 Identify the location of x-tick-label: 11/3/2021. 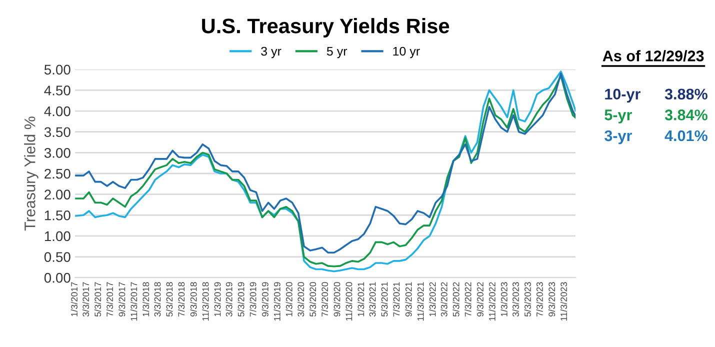
(420, 301).